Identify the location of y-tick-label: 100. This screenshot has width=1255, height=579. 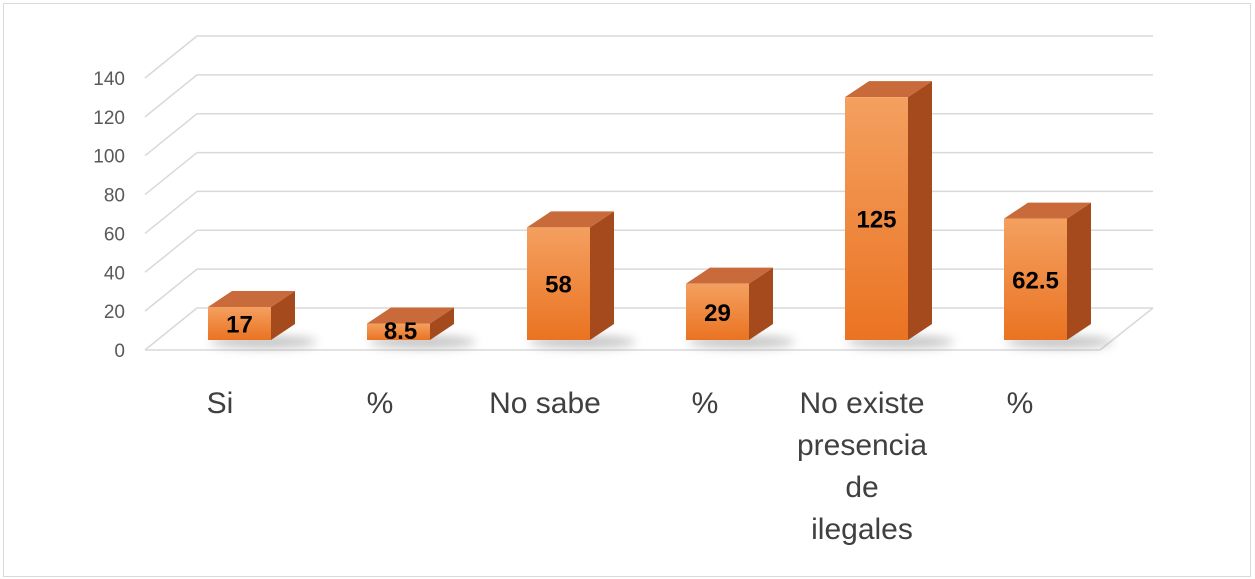
(109, 157).